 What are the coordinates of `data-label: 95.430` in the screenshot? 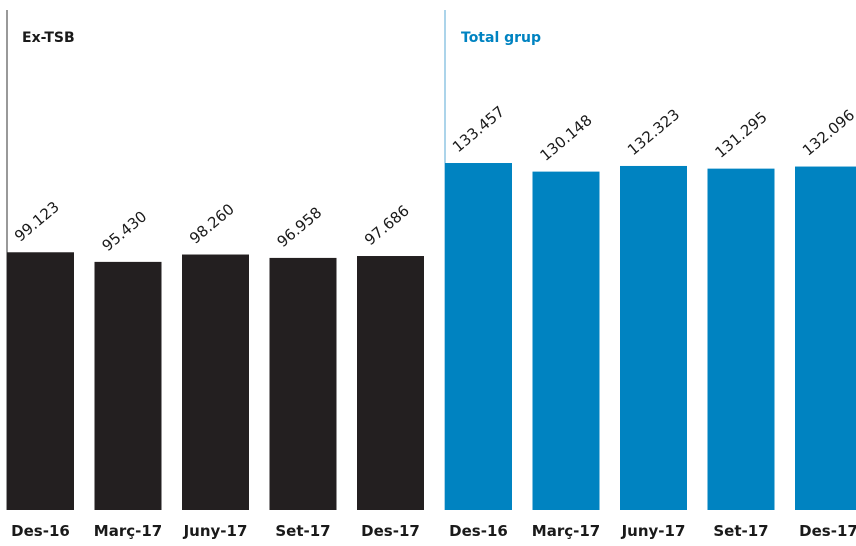 It's located at (125, 231).